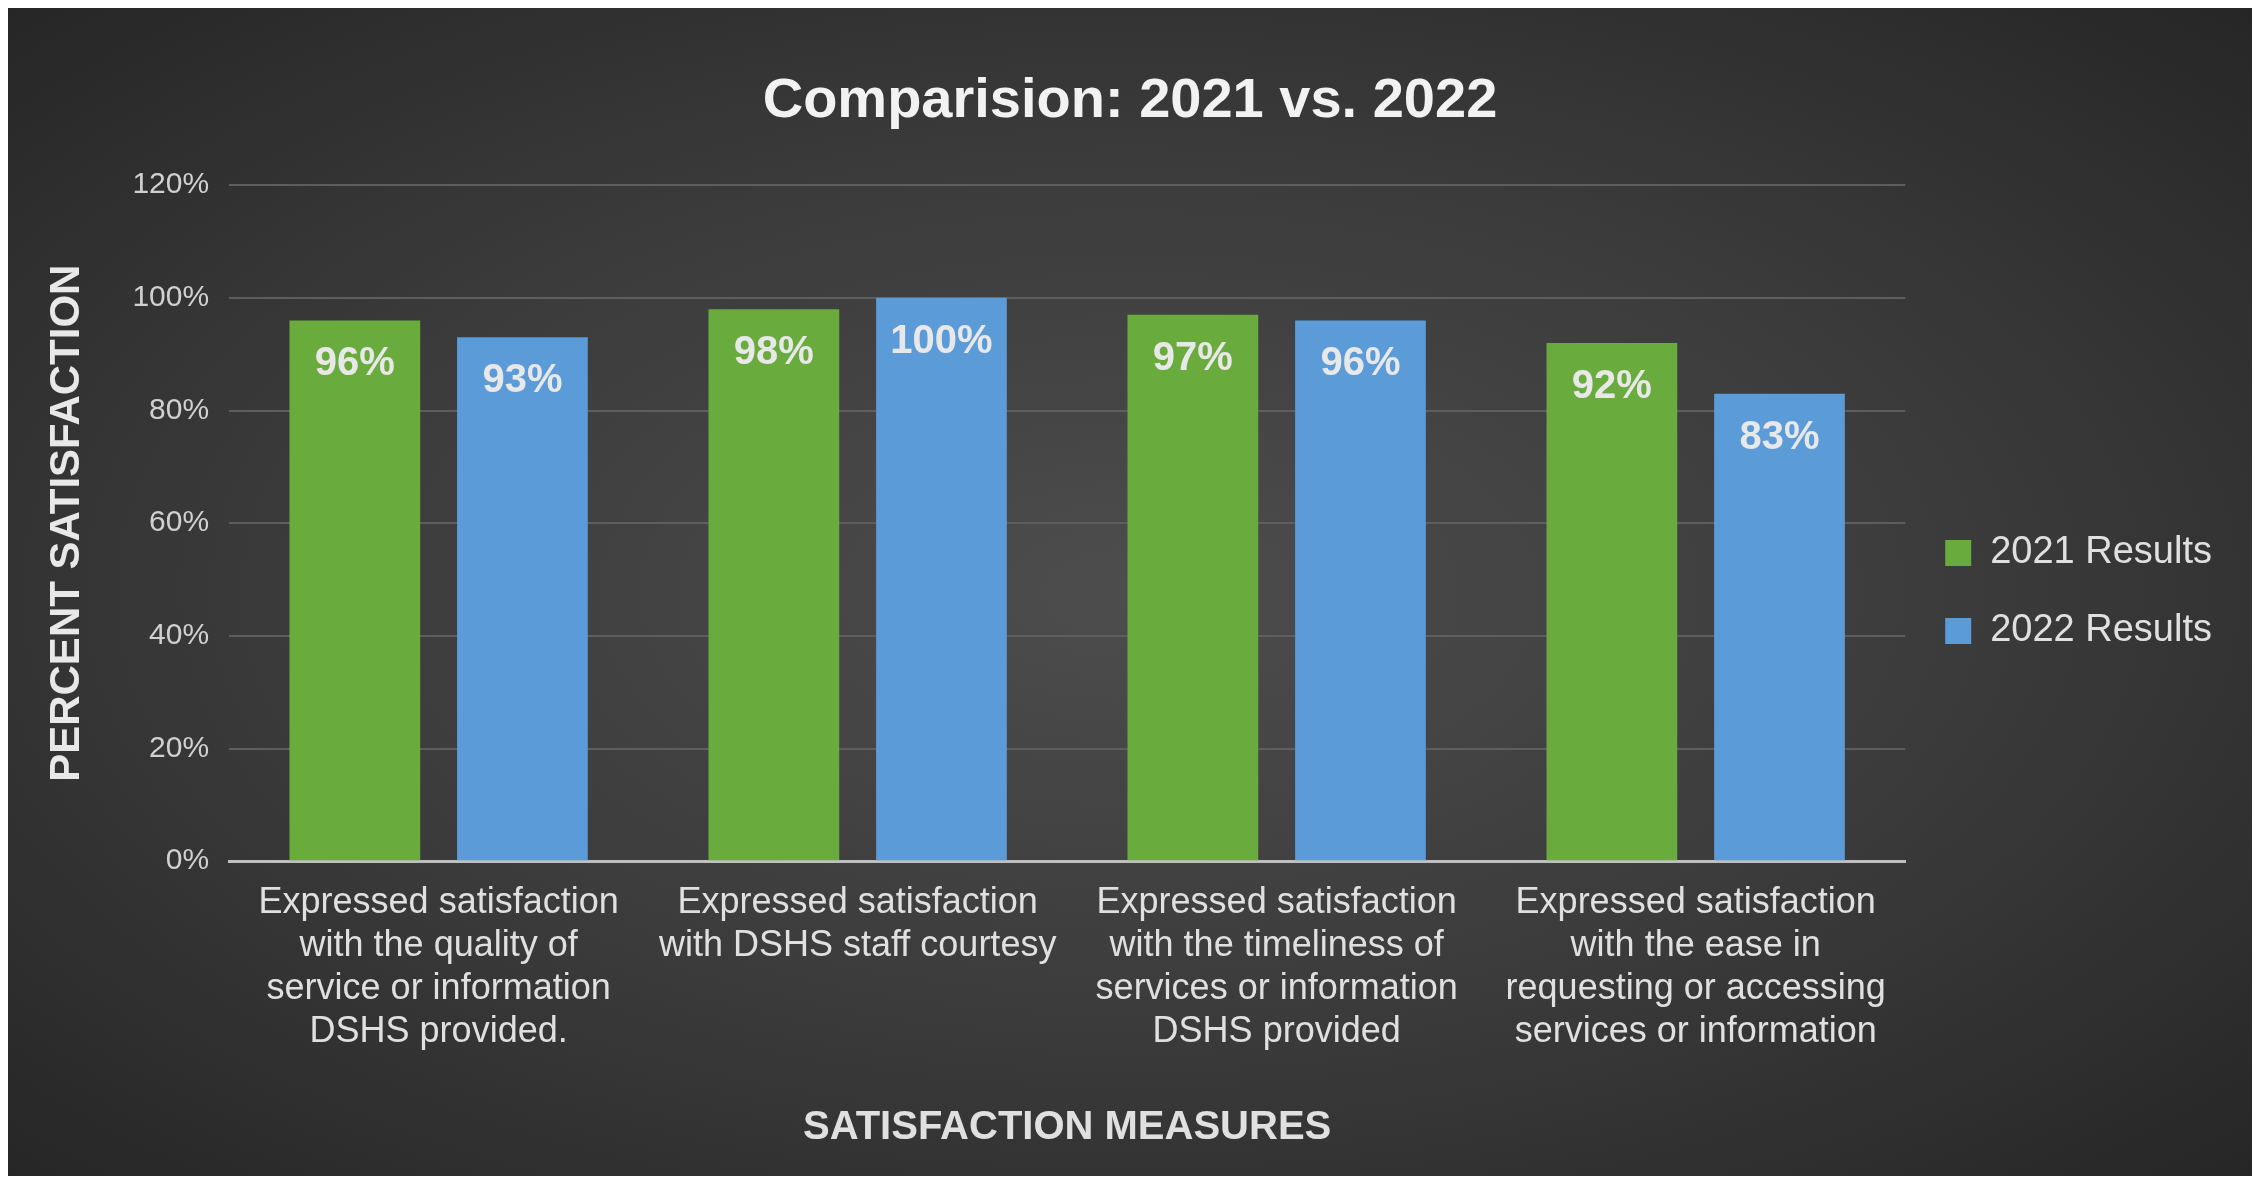 The width and height of the screenshot is (2260, 1184). What do you see at coordinates (179, 634) in the screenshot?
I see `y-tick-label: 40%` at bounding box center [179, 634].